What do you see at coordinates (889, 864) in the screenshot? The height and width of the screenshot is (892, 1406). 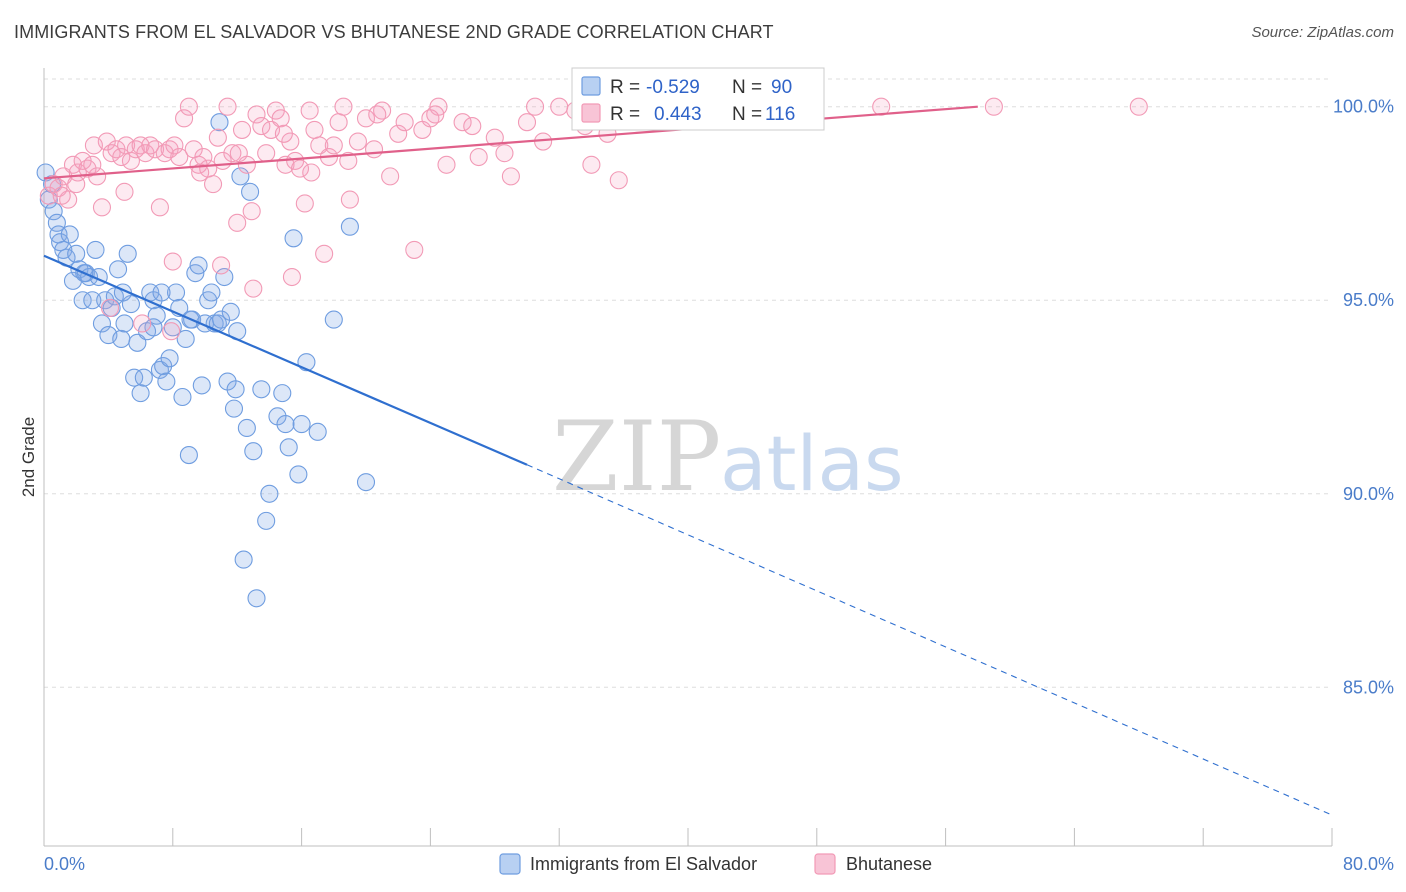 I see `legend-label-bhutanese: Bhutanese` at bounding box center [889, 864].